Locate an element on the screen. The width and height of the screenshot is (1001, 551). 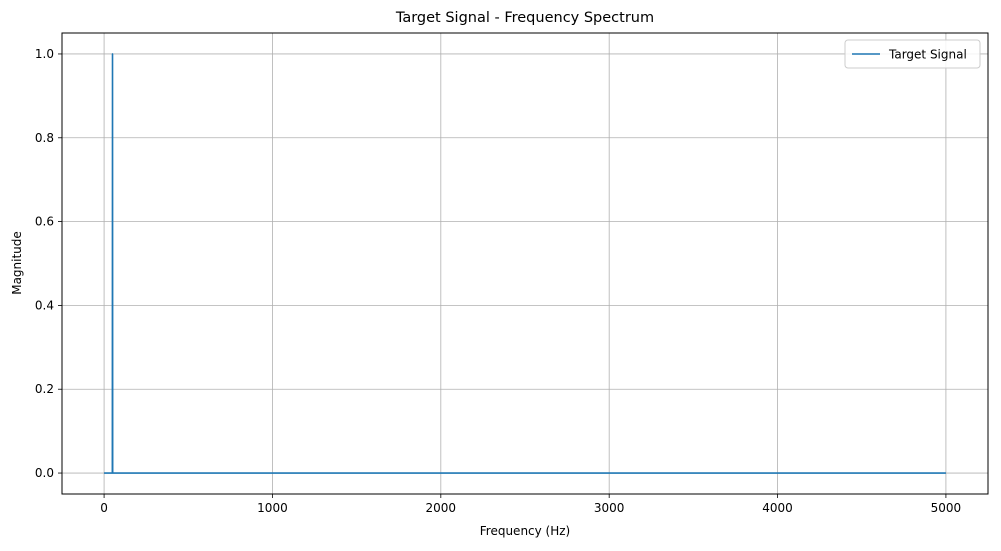
legend-box is located at coordinates (912, 54).